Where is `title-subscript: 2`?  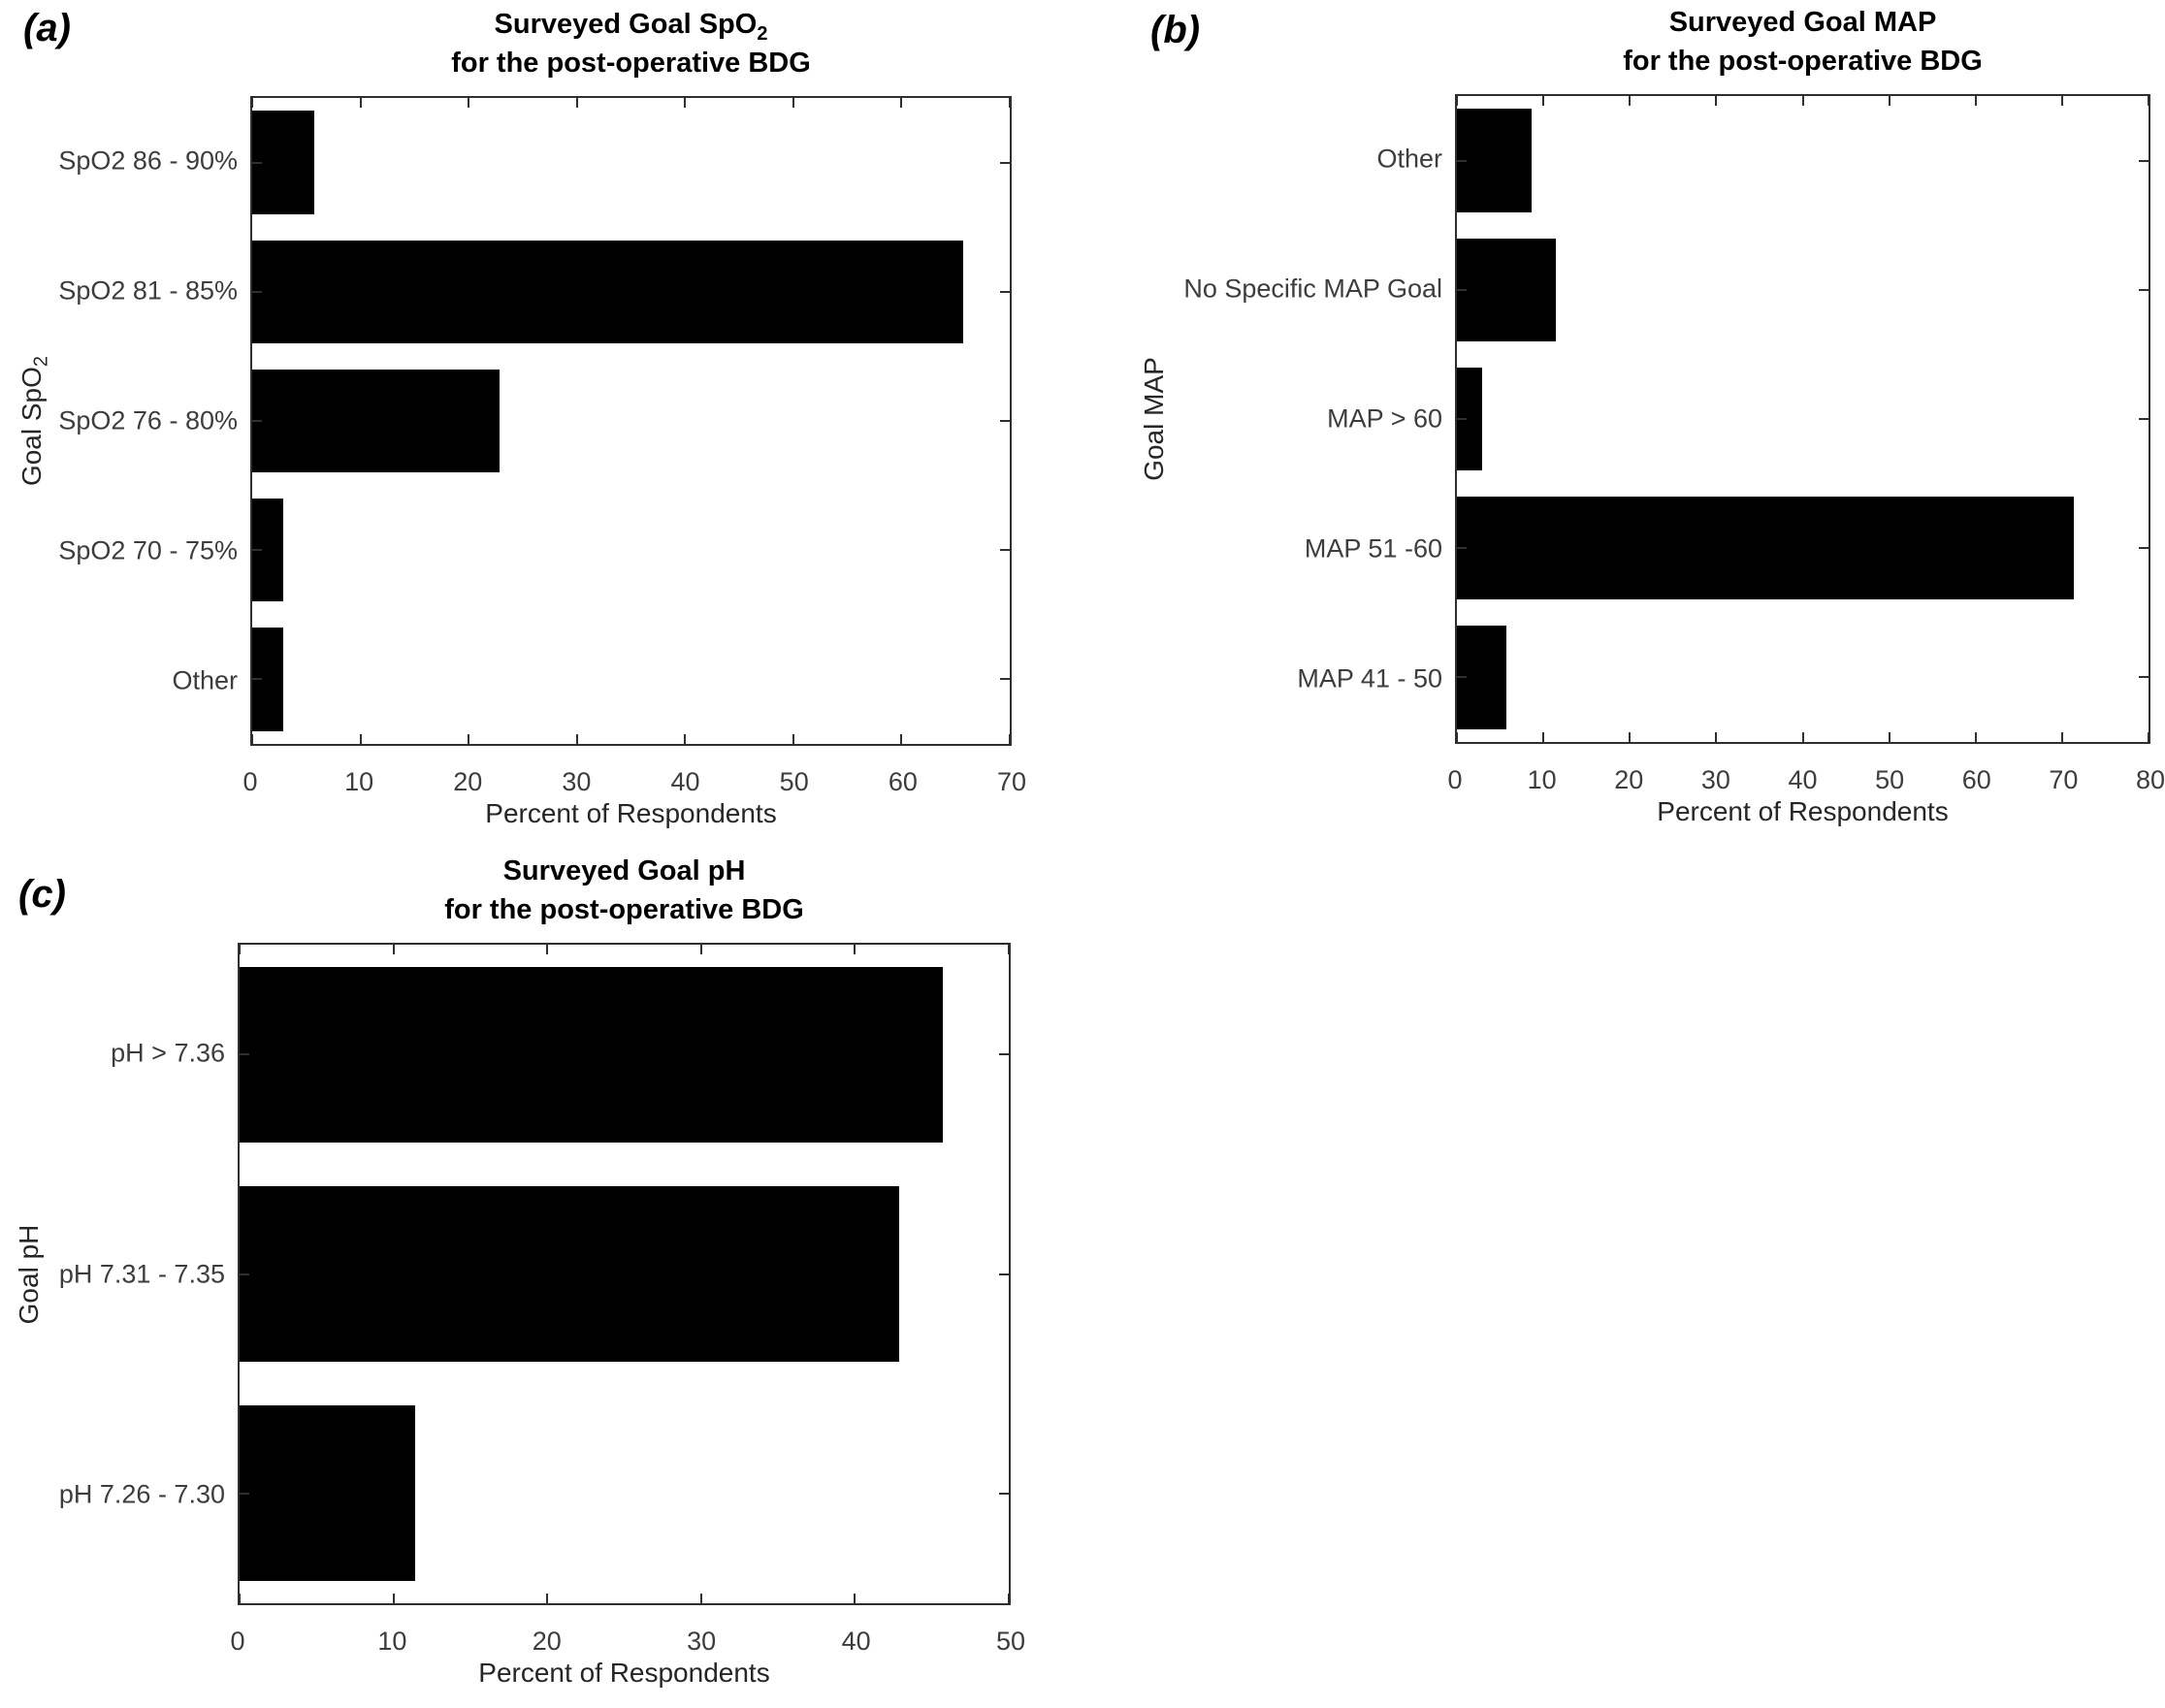 title-subscript: 2 is located at coordinates (762, 33).